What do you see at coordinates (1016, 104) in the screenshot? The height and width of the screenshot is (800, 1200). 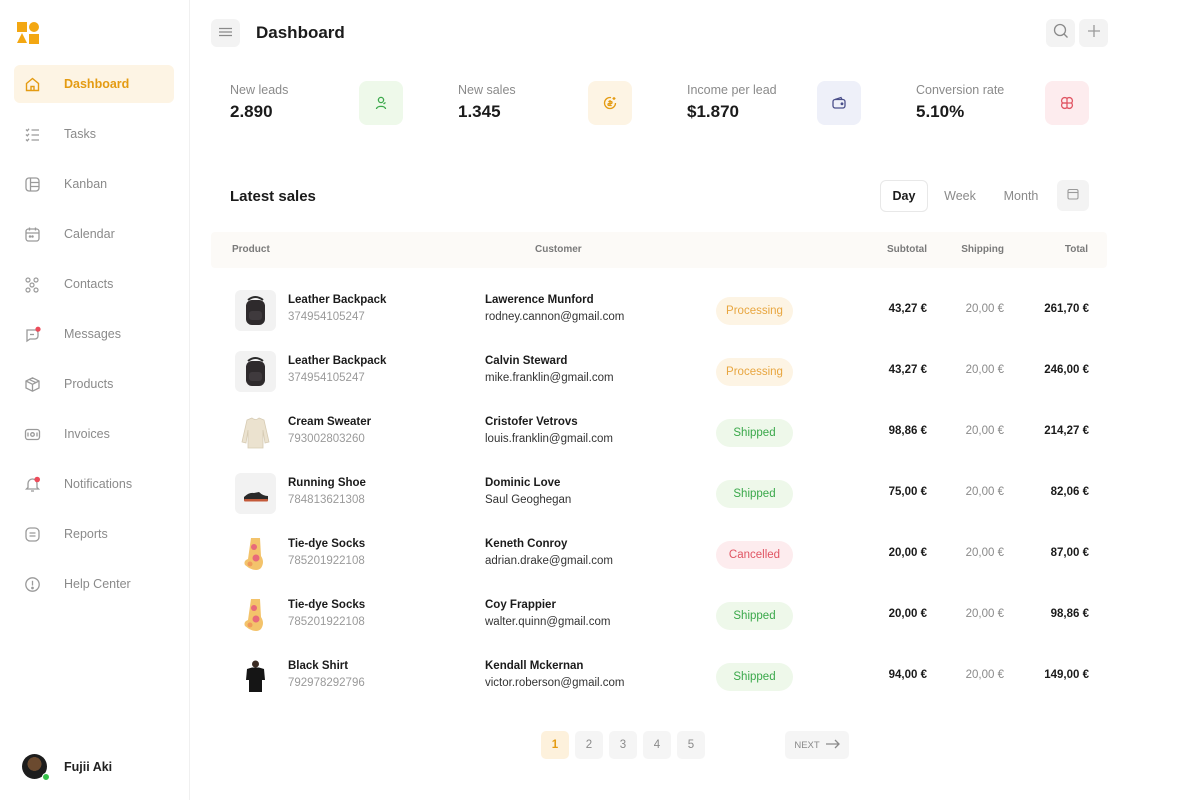 I see `stat-card-conversion-rate: Conversion rate 5.10%` at bounding box center [1016, 104].